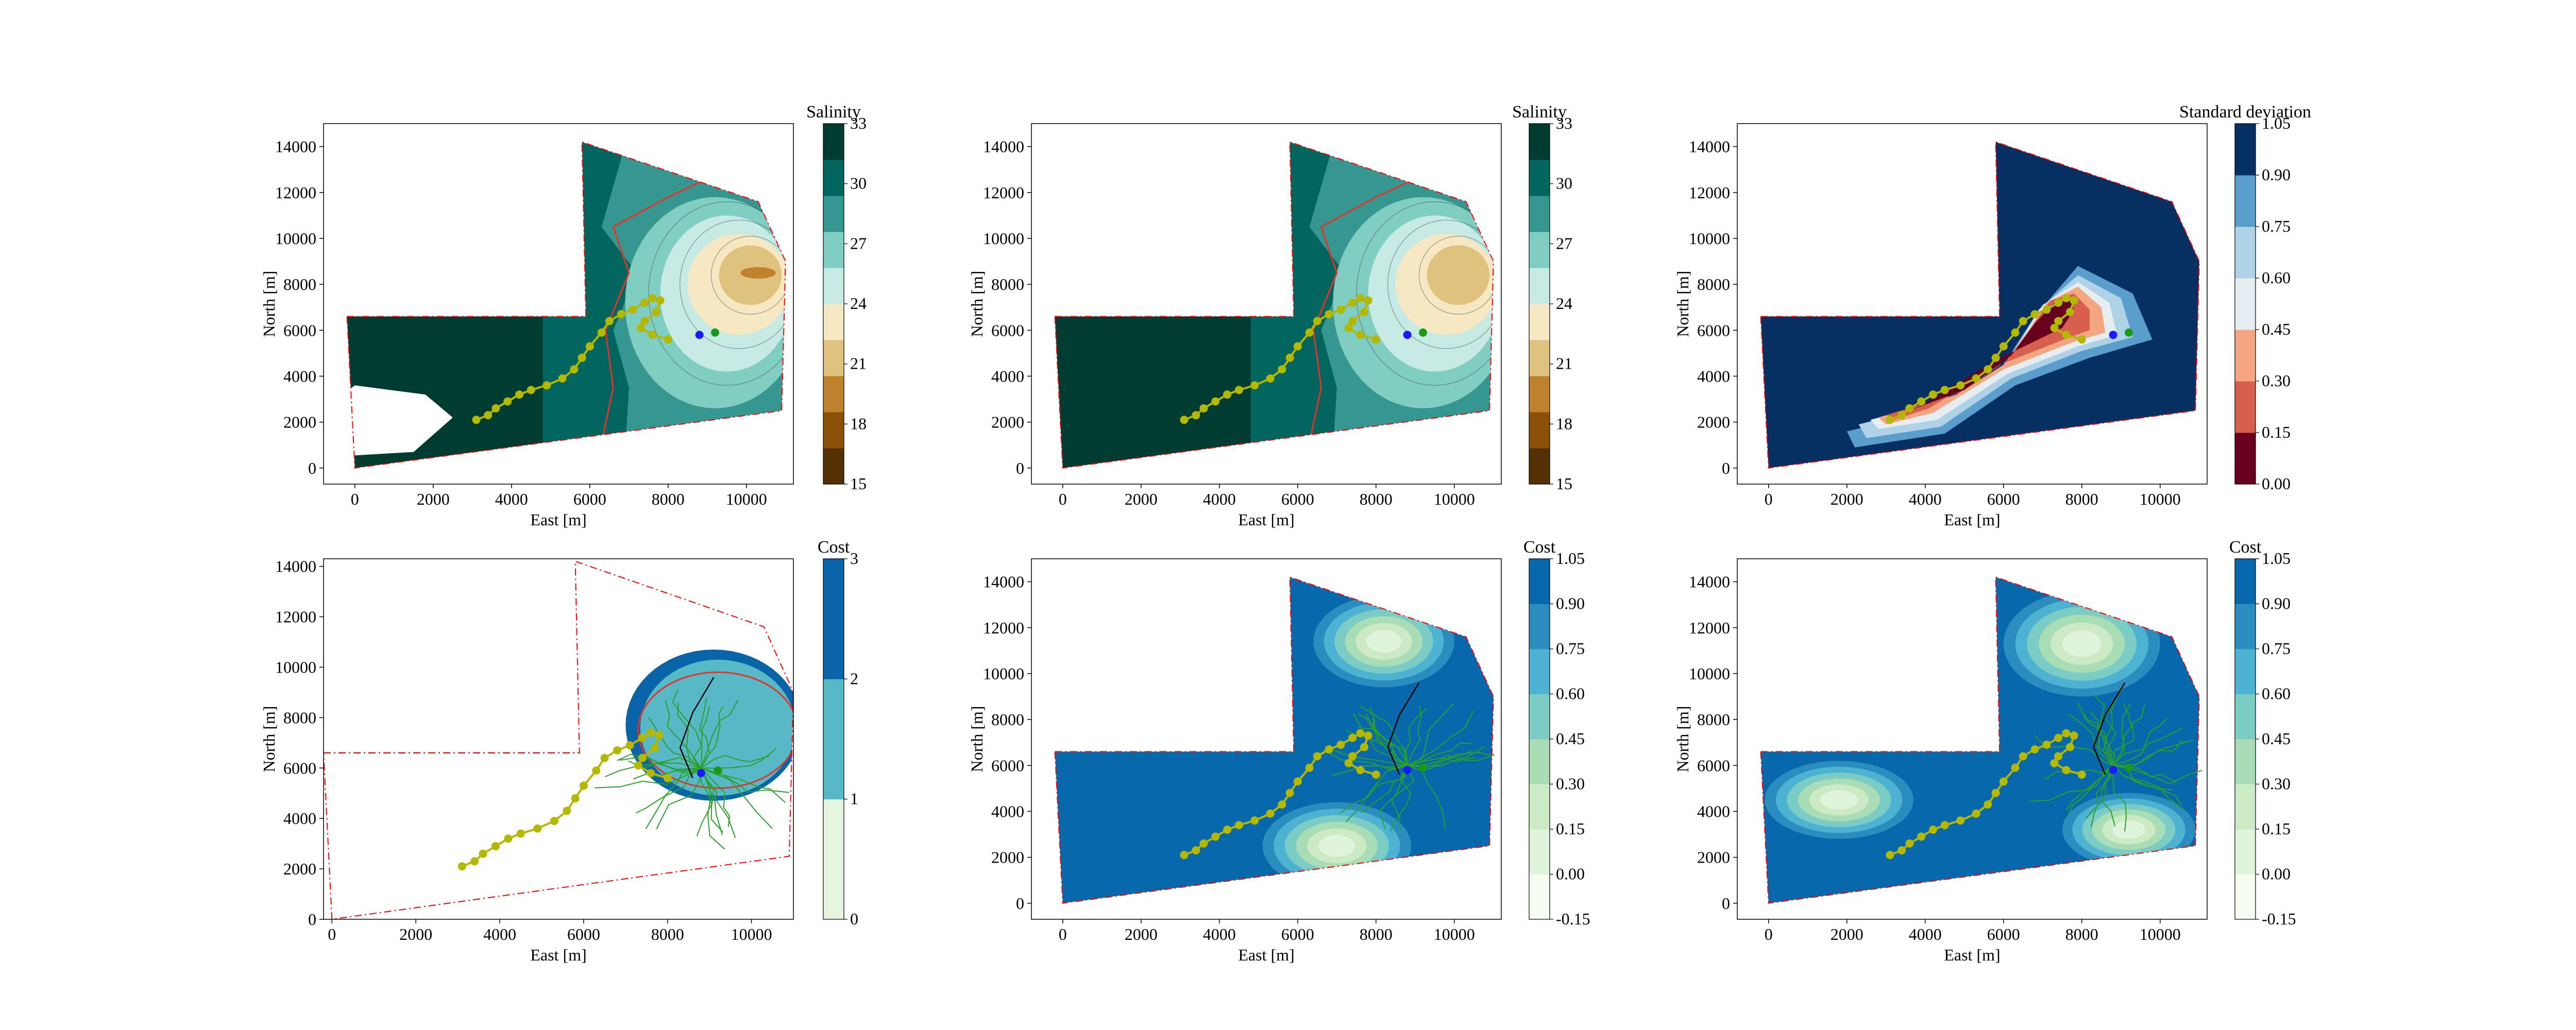 The width and height of the screenshot is (2576, 1030). I want to click on rrt-tree, so click(2115, 757).